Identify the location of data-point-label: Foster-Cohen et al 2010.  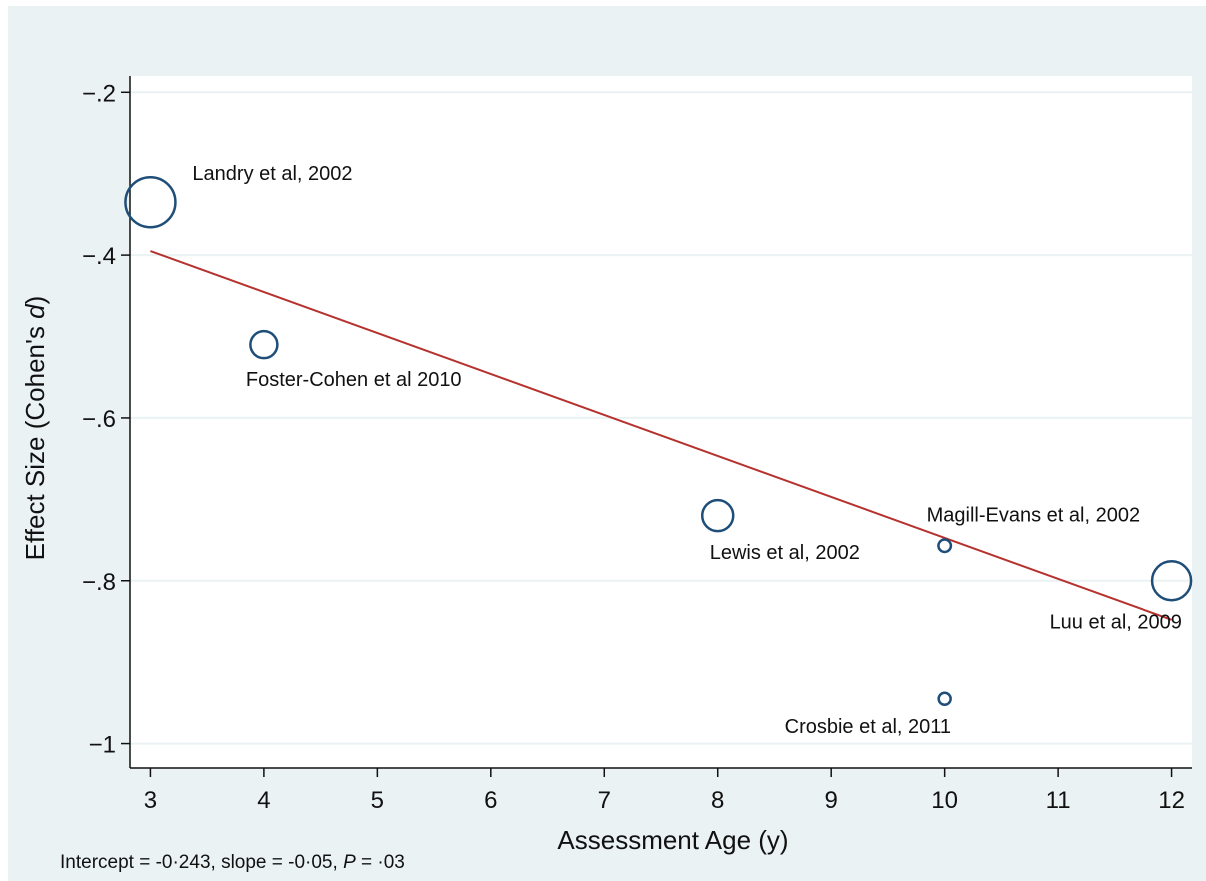
(354, 380).